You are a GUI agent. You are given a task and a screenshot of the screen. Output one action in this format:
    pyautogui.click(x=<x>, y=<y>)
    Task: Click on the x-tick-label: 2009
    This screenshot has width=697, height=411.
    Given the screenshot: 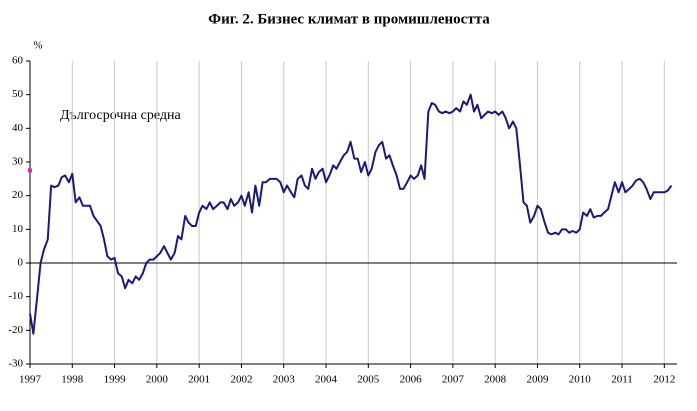 What is the action you would take?
    pyautogui.click(x=537, y=380)
    